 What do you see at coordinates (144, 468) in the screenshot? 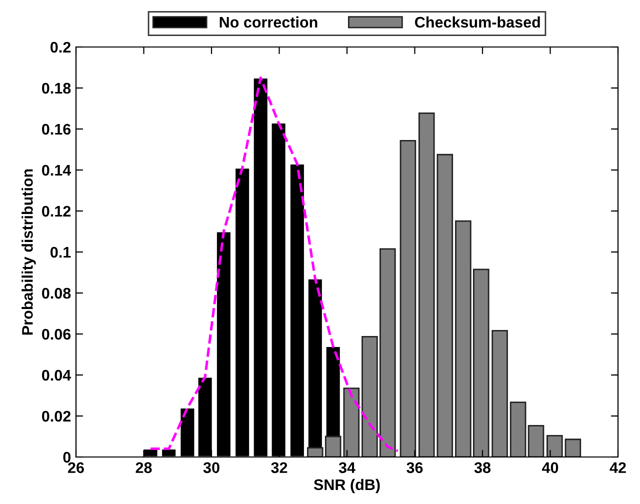
I see `x-tick-label: 28` at bounding box center [144, 468].